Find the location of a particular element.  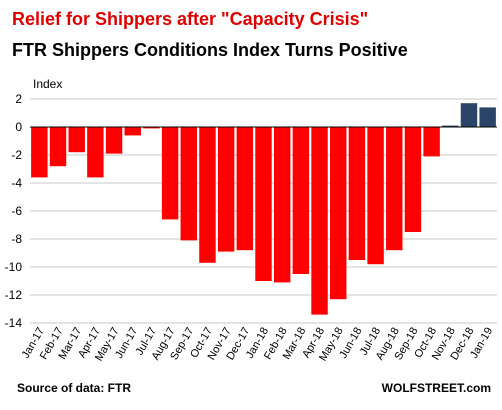

y-tick-labels: 2 0 -2 -4 -6 -8 -10 -12 -14 is located at coordinates (14, 211).